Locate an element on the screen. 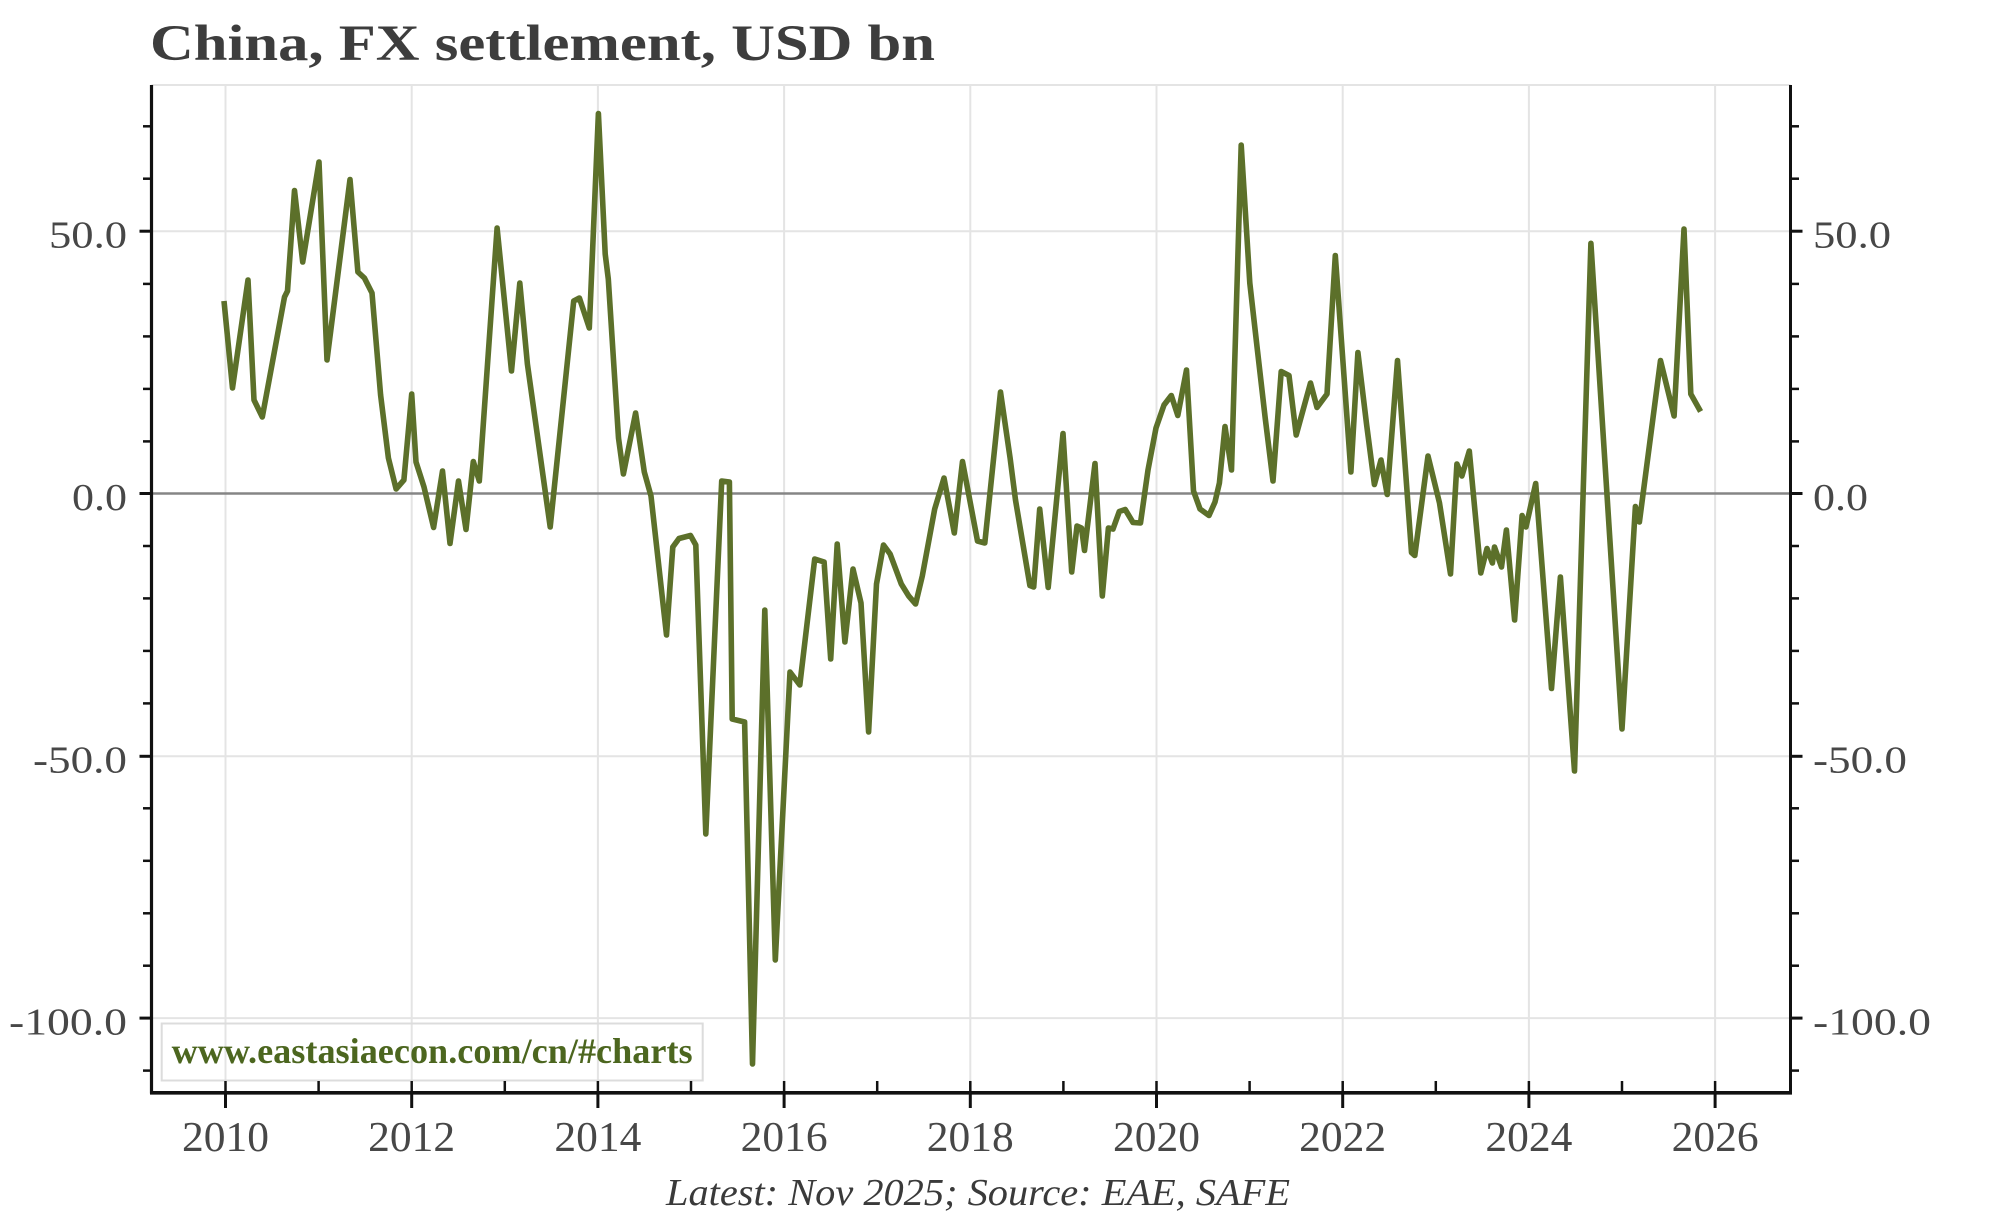  svg-text: 2016 is located at coordinates (784, 1138).